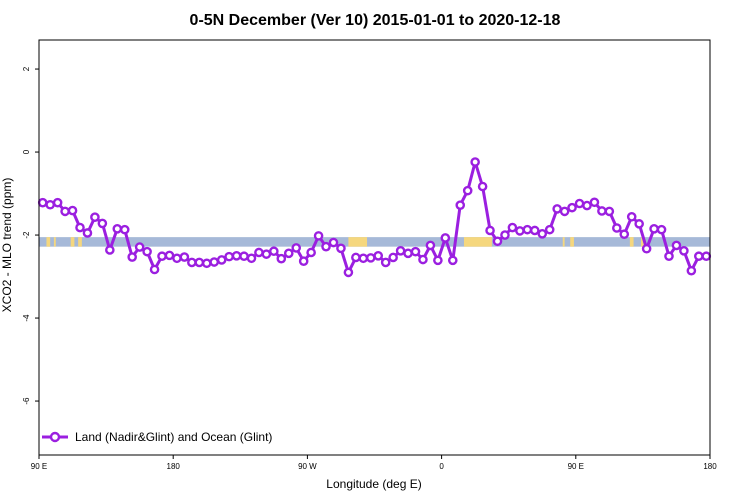 Image resolution: width=750 pixels, height=500 pixels. Describe the element at coordinates (7, 245) in the screenshot. I see `y-axis-label: XCO2 - MLO trend (ppm)` at that location.